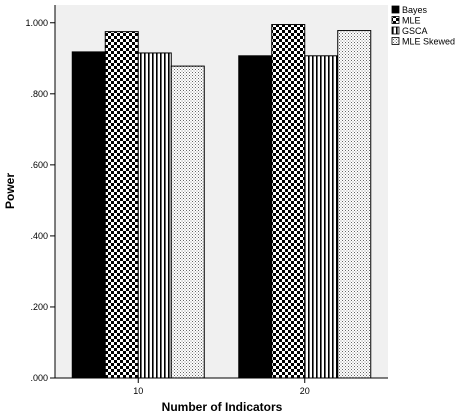 The width and height of the screenshot is (459, 416). Describe the element at coordinates (395, 41) in the screenshot. I see `legend-swatch-mle-skewed` at that location.